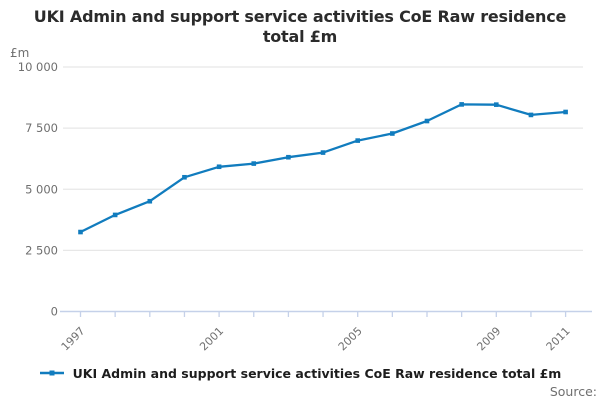  What do you see at coordinates (488, 338) in the screenshot?
I see `x-tick-label: 2009` at bounding box center [488, 338].